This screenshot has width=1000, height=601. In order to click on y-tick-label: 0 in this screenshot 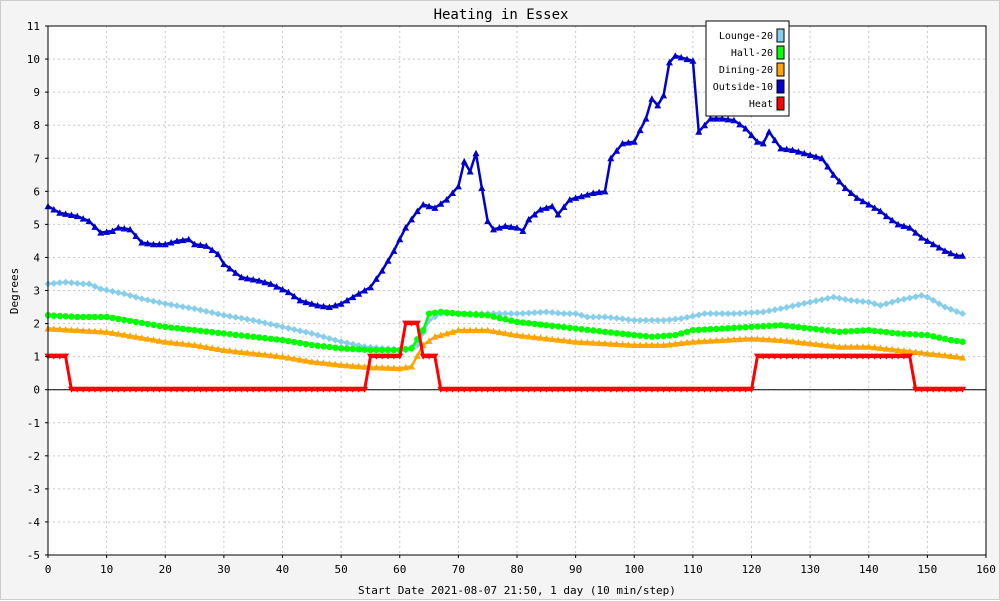, I will do `click(36, 390)`.